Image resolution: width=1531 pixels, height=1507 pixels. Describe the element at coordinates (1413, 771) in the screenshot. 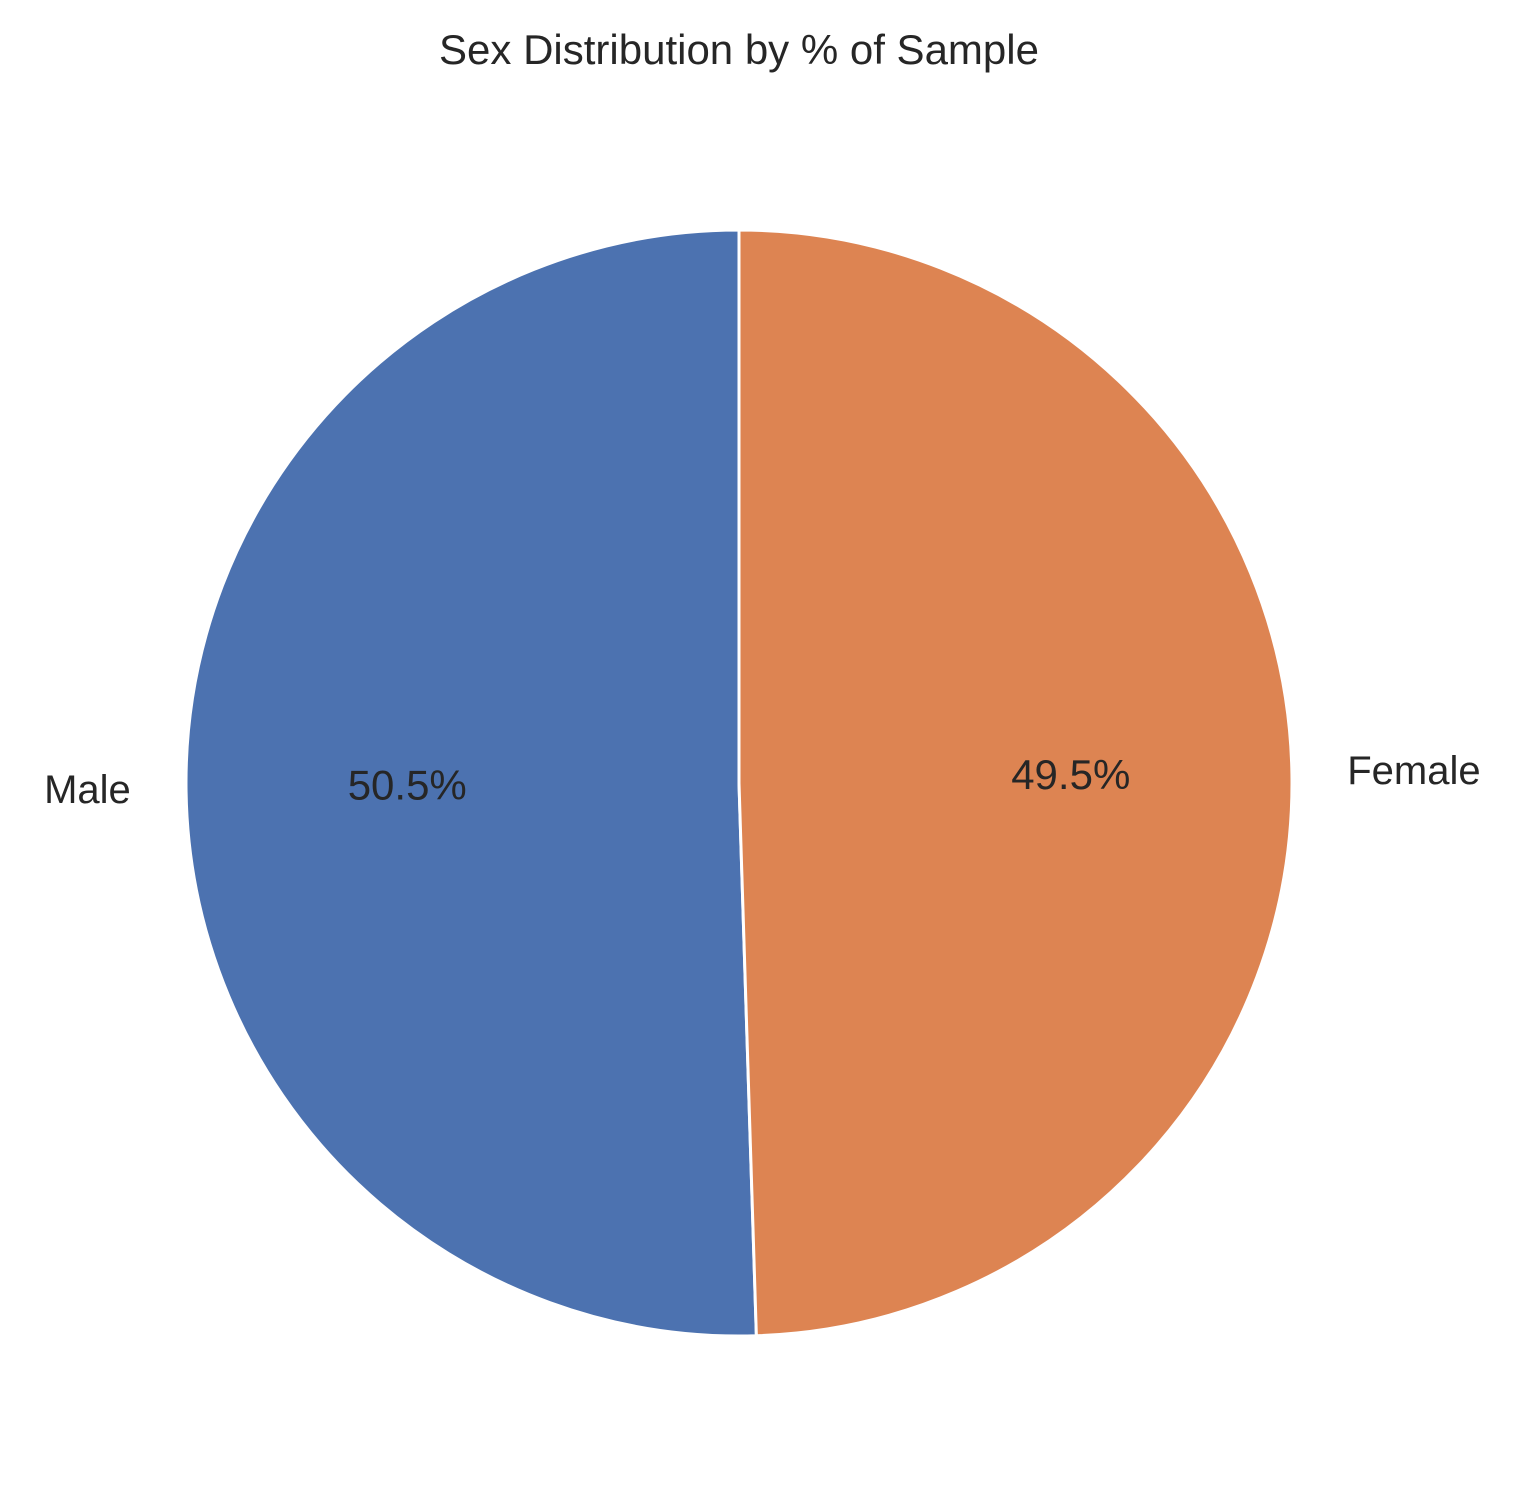

I see `pie-label-female: Female` at that location.